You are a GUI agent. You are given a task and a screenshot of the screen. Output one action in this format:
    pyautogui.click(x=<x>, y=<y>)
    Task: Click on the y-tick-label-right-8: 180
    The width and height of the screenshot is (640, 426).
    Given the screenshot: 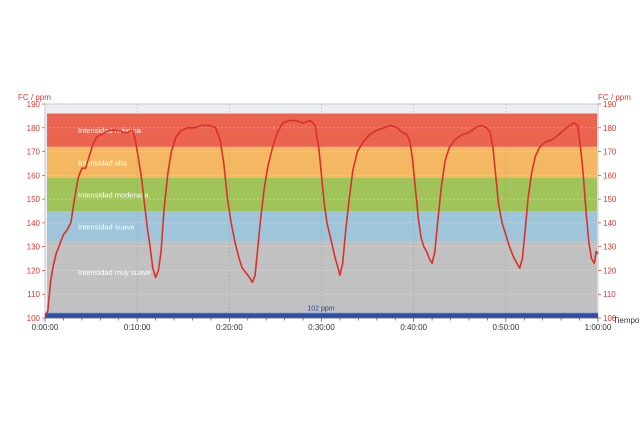 What is the action you would take?
    pyautogui.click(x=610, y=128)
    